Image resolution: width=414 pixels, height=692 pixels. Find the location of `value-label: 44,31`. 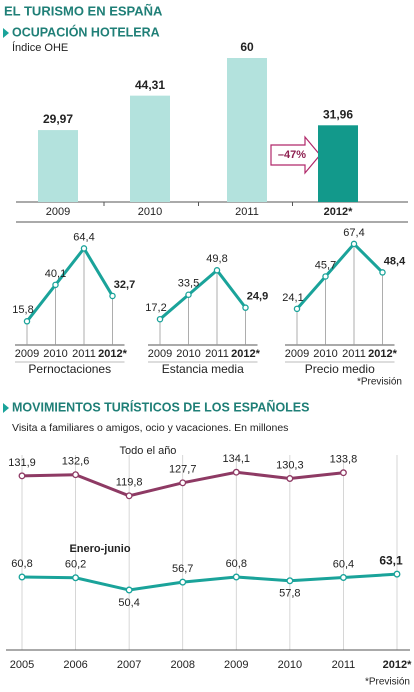

value-label: 44,31 is located at coordinates (150, 85).